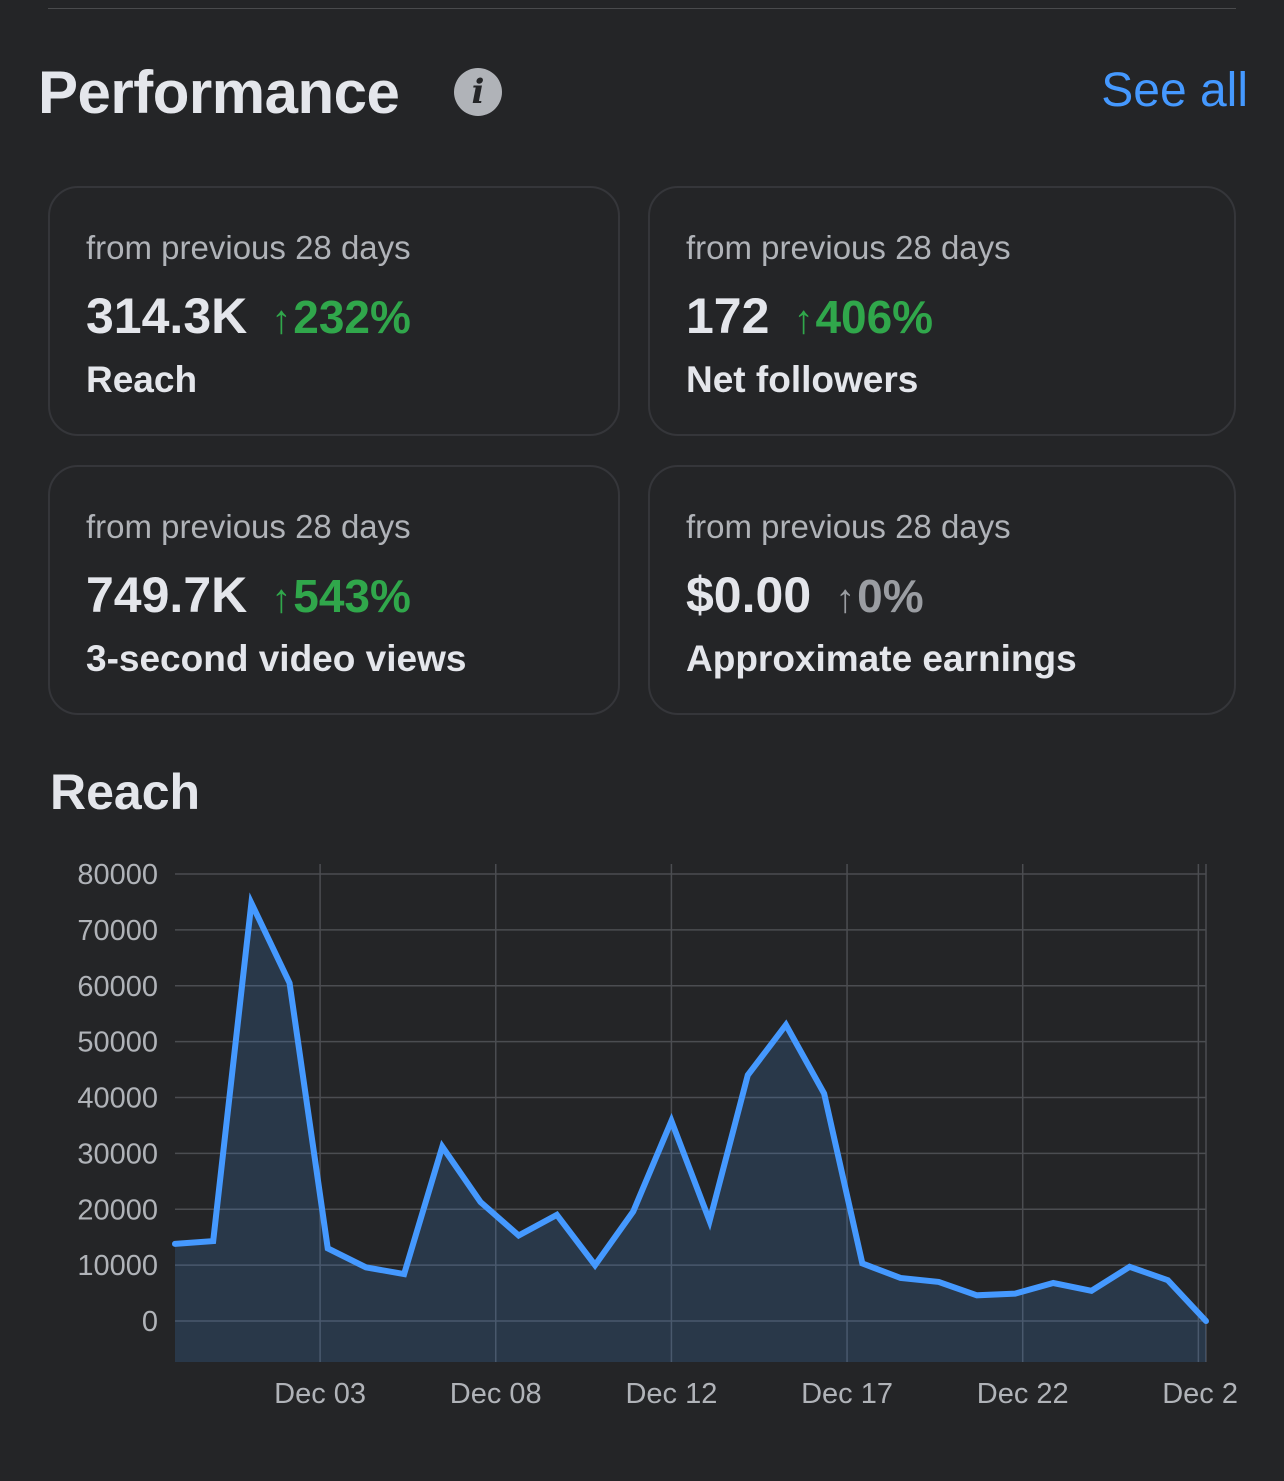 This screenshot has width=1284, height=1481. What do you see at coordinates (671, 1394) in the screenshot?
I see `x-tick-label: Dec 12` at bounding box center [671, 1394].